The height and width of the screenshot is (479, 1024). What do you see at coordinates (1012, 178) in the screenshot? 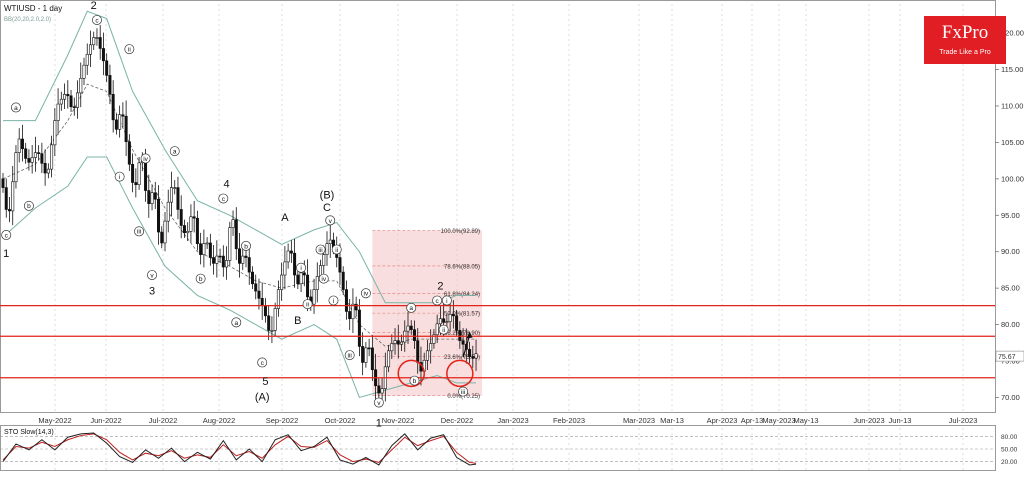
I see `y-tick-label: 100.00` at bounding box center [1012, 178].